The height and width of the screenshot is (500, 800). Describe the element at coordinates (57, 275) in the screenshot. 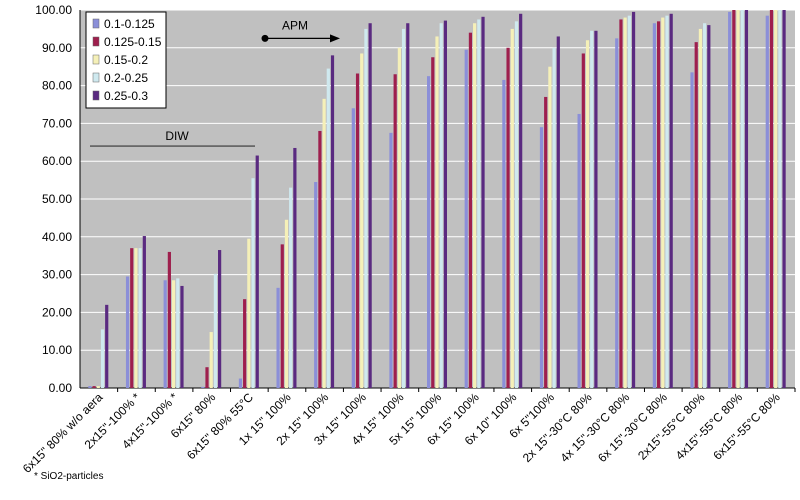

I see `y-tick-label: 30.00` at that location.